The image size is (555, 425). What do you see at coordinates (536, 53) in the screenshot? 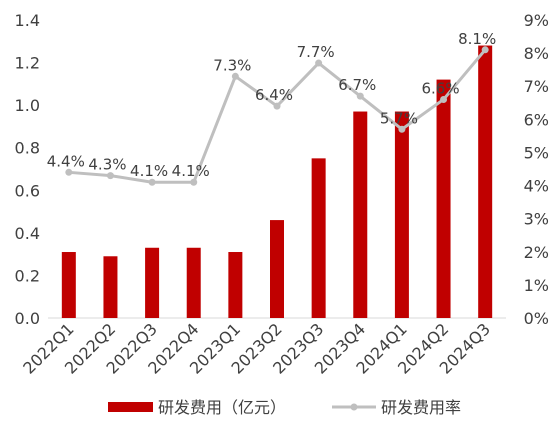
I see `y-right-tick-label: 8%` at bounding box center [536, 53].